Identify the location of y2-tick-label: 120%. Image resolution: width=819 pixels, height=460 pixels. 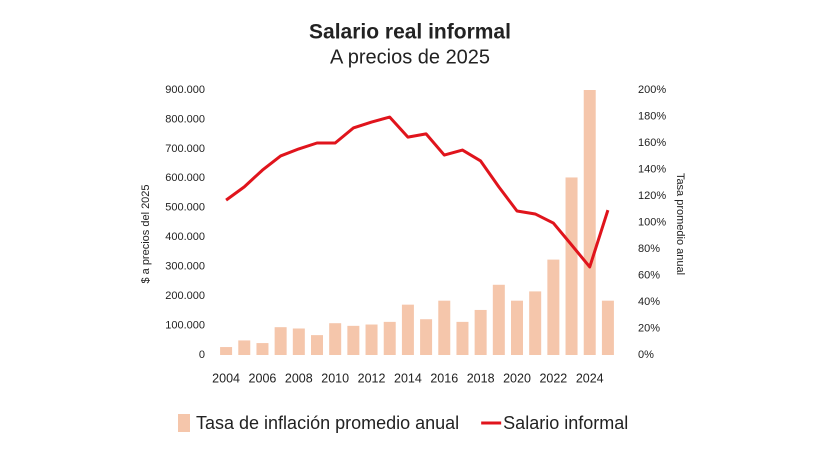
(652, 196).